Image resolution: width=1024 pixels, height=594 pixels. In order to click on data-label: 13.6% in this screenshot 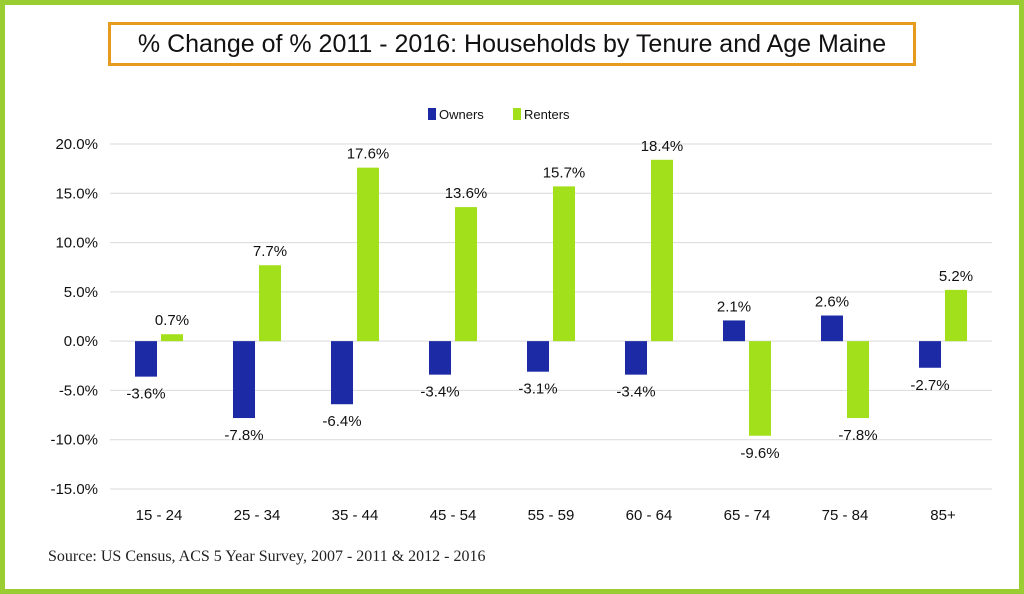, I will do `click(466, 193)`.